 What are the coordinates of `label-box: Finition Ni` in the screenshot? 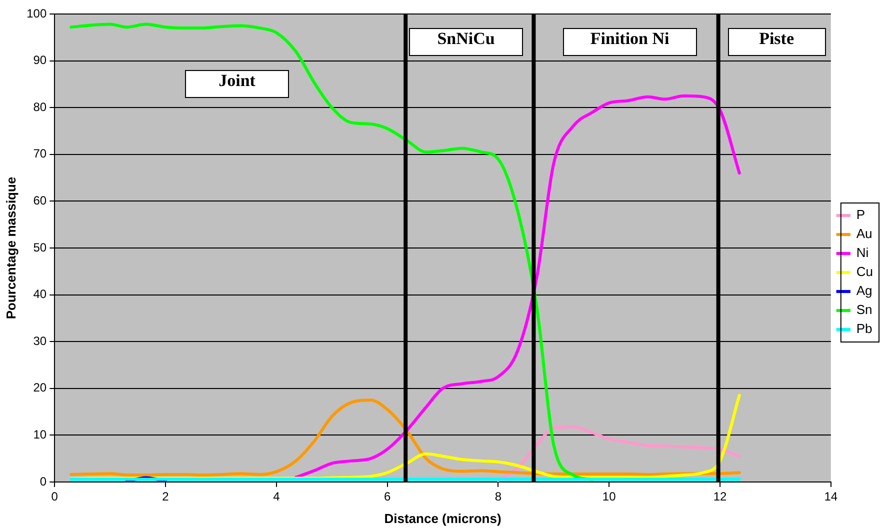 It's located at (629, 42).